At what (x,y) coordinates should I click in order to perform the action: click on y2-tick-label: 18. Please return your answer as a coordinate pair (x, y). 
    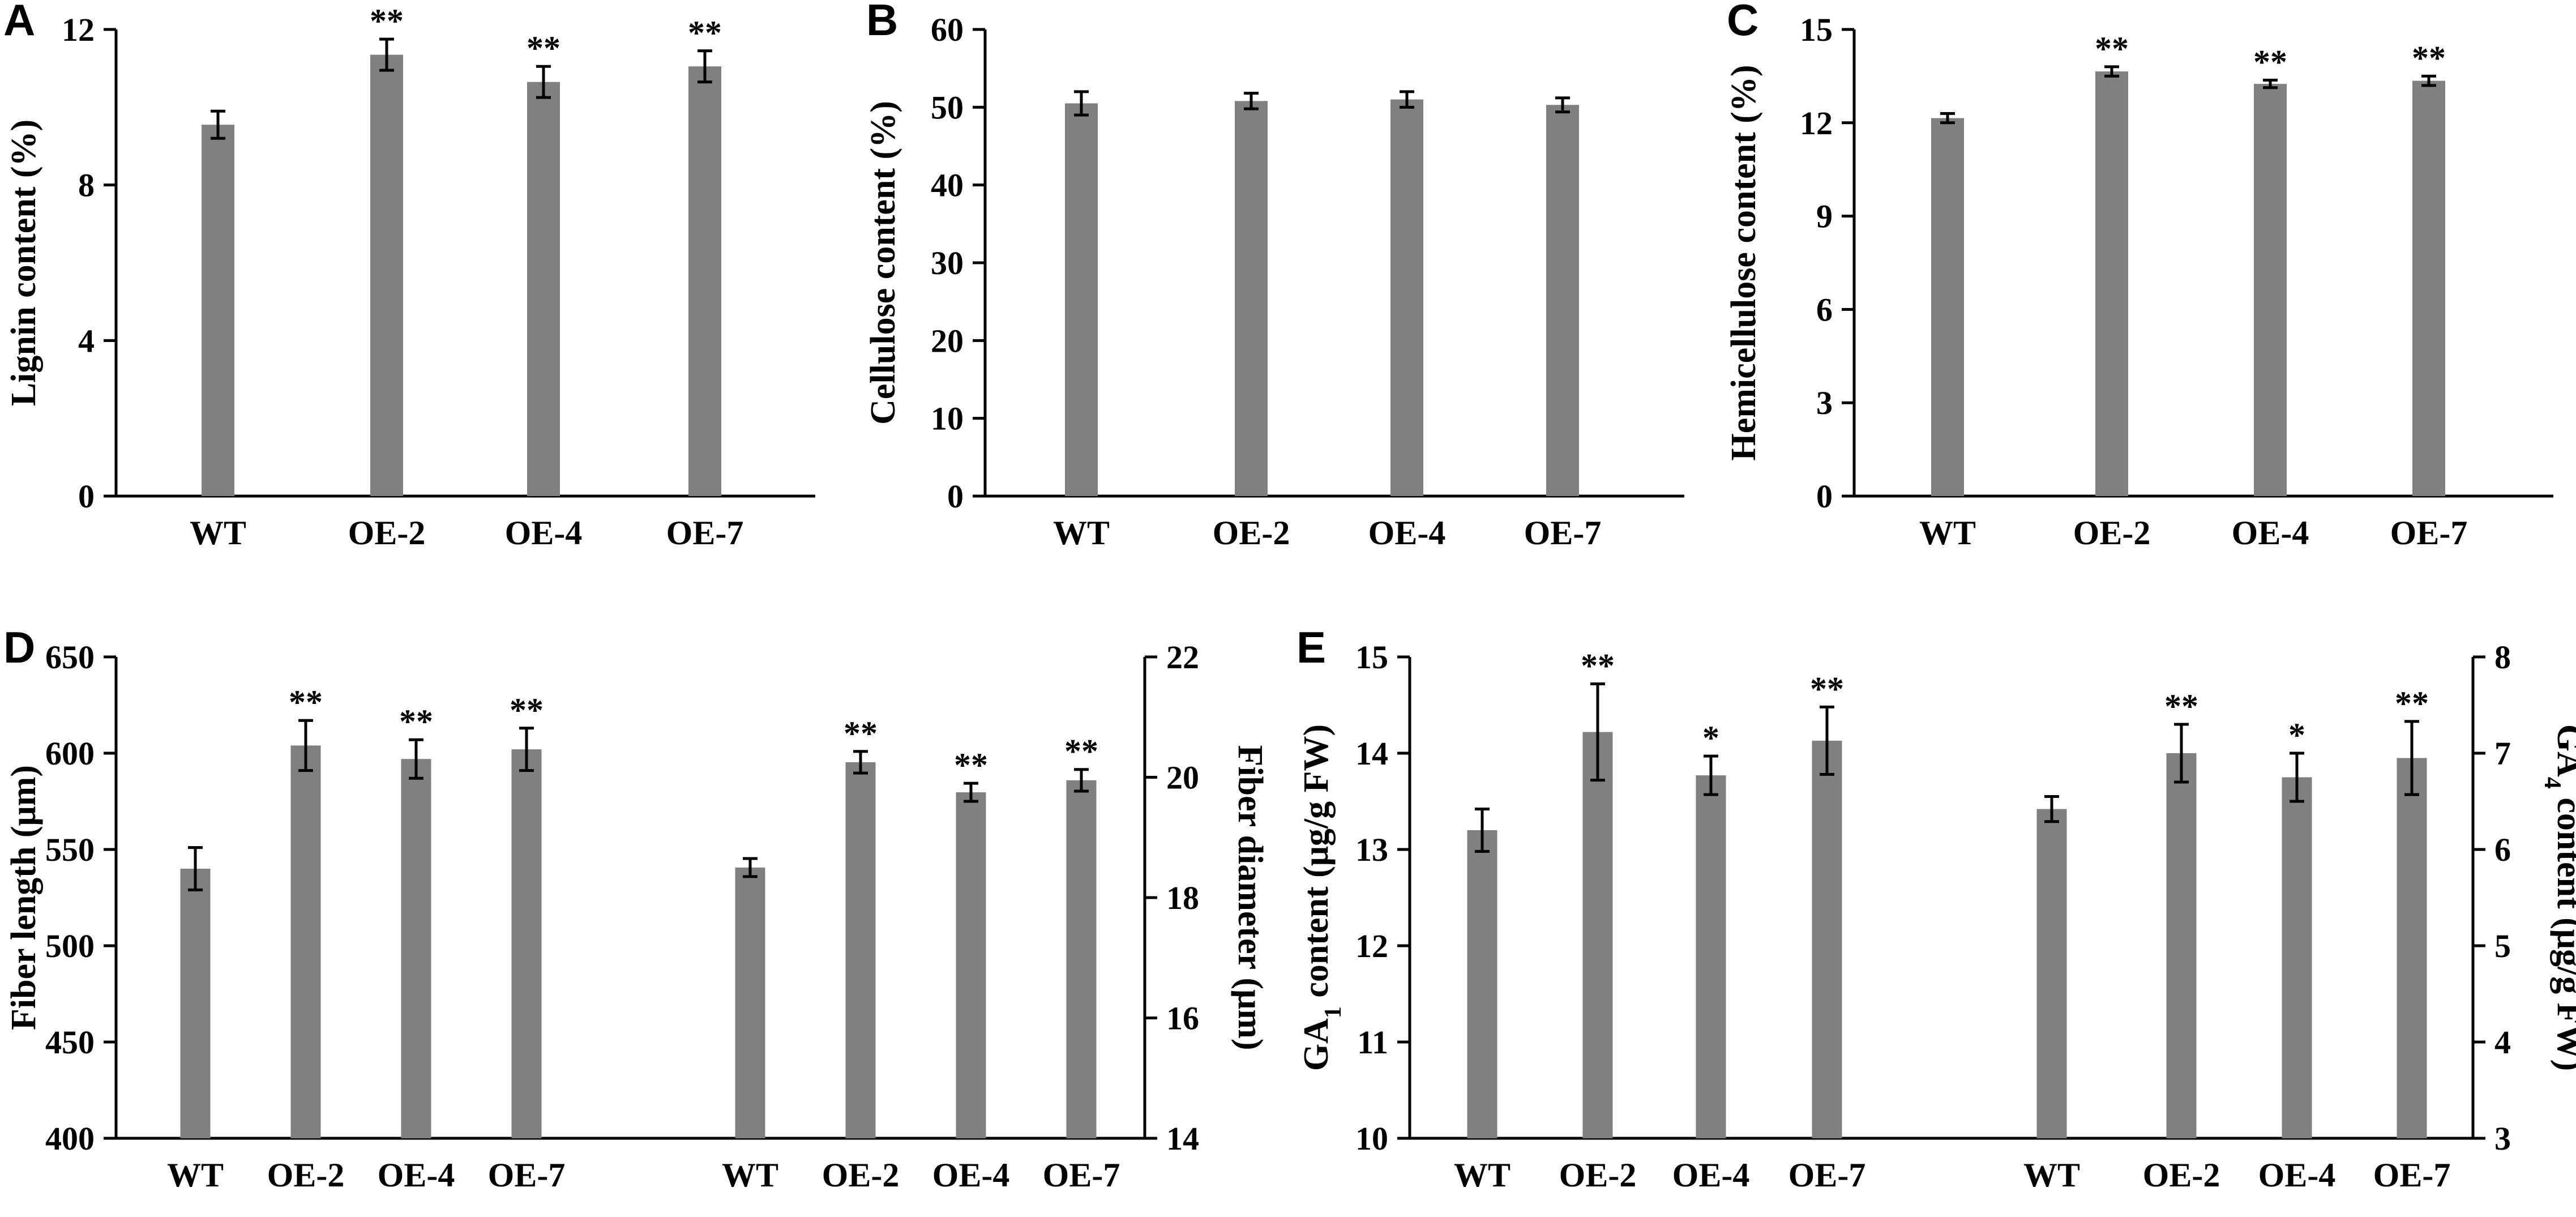
    Looking at the image, I should click on (1182, 897).